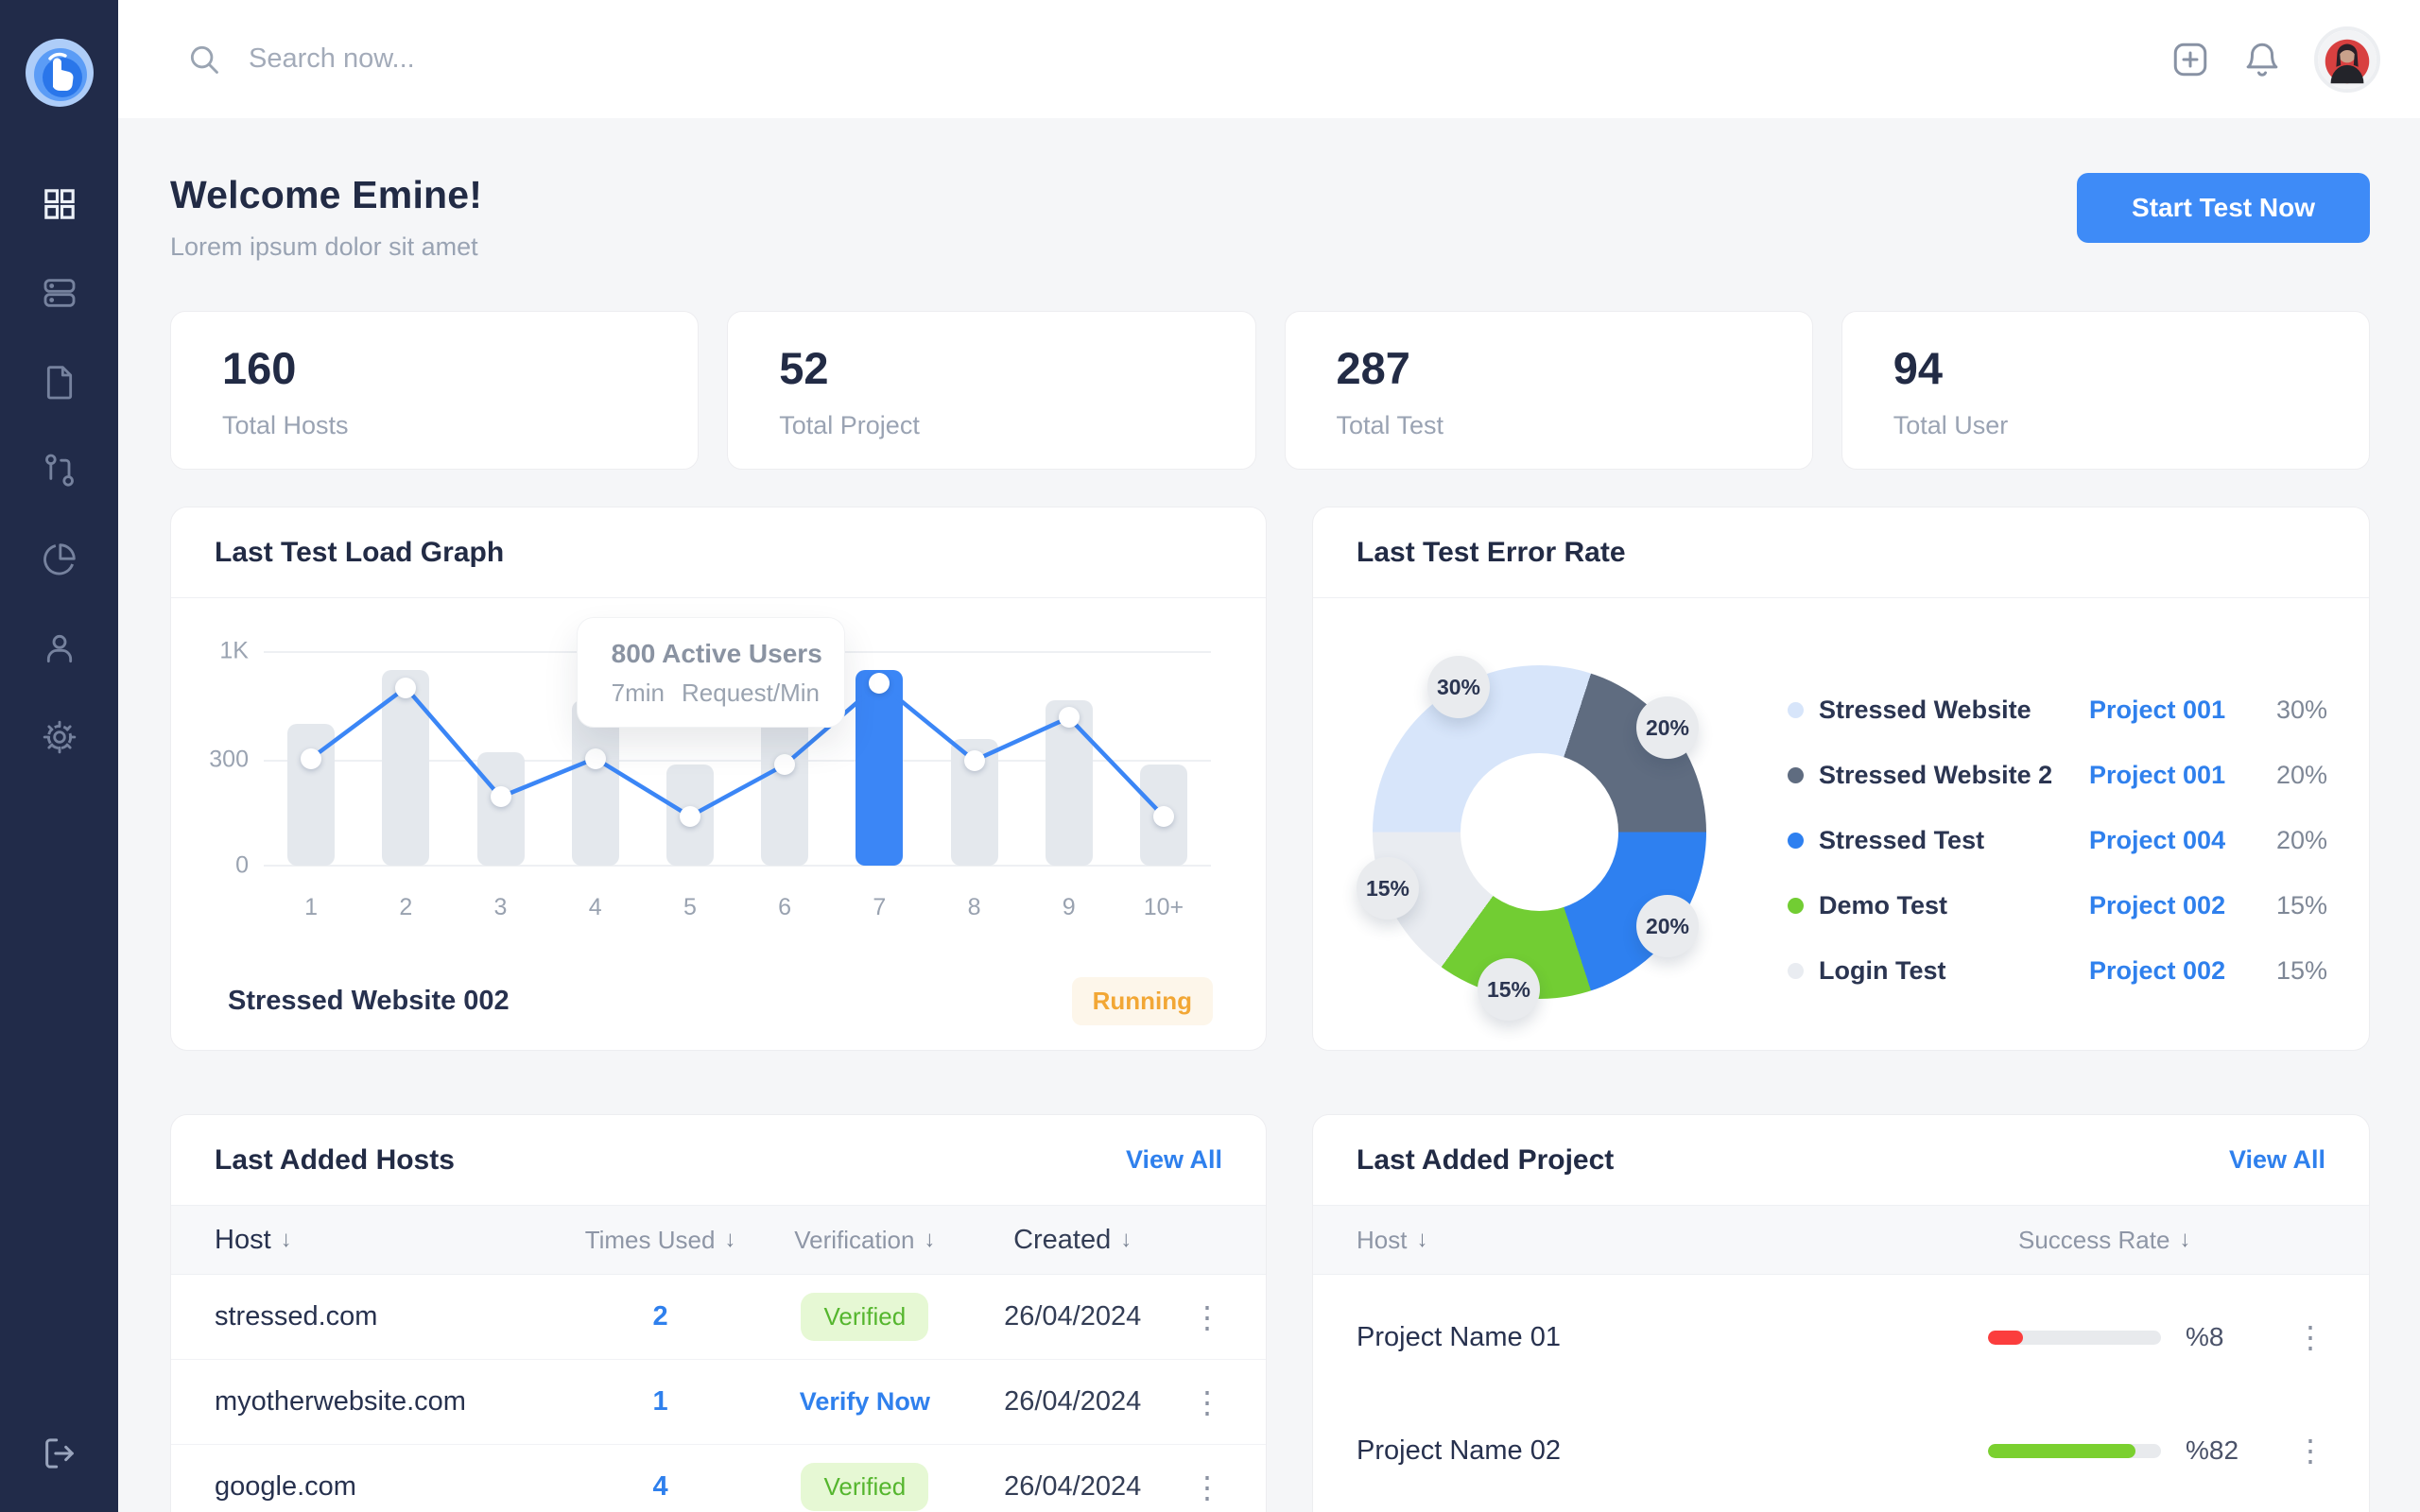  I want to click on table-row: Project Name 01 %8 ⋮, so click(1841, 1337).